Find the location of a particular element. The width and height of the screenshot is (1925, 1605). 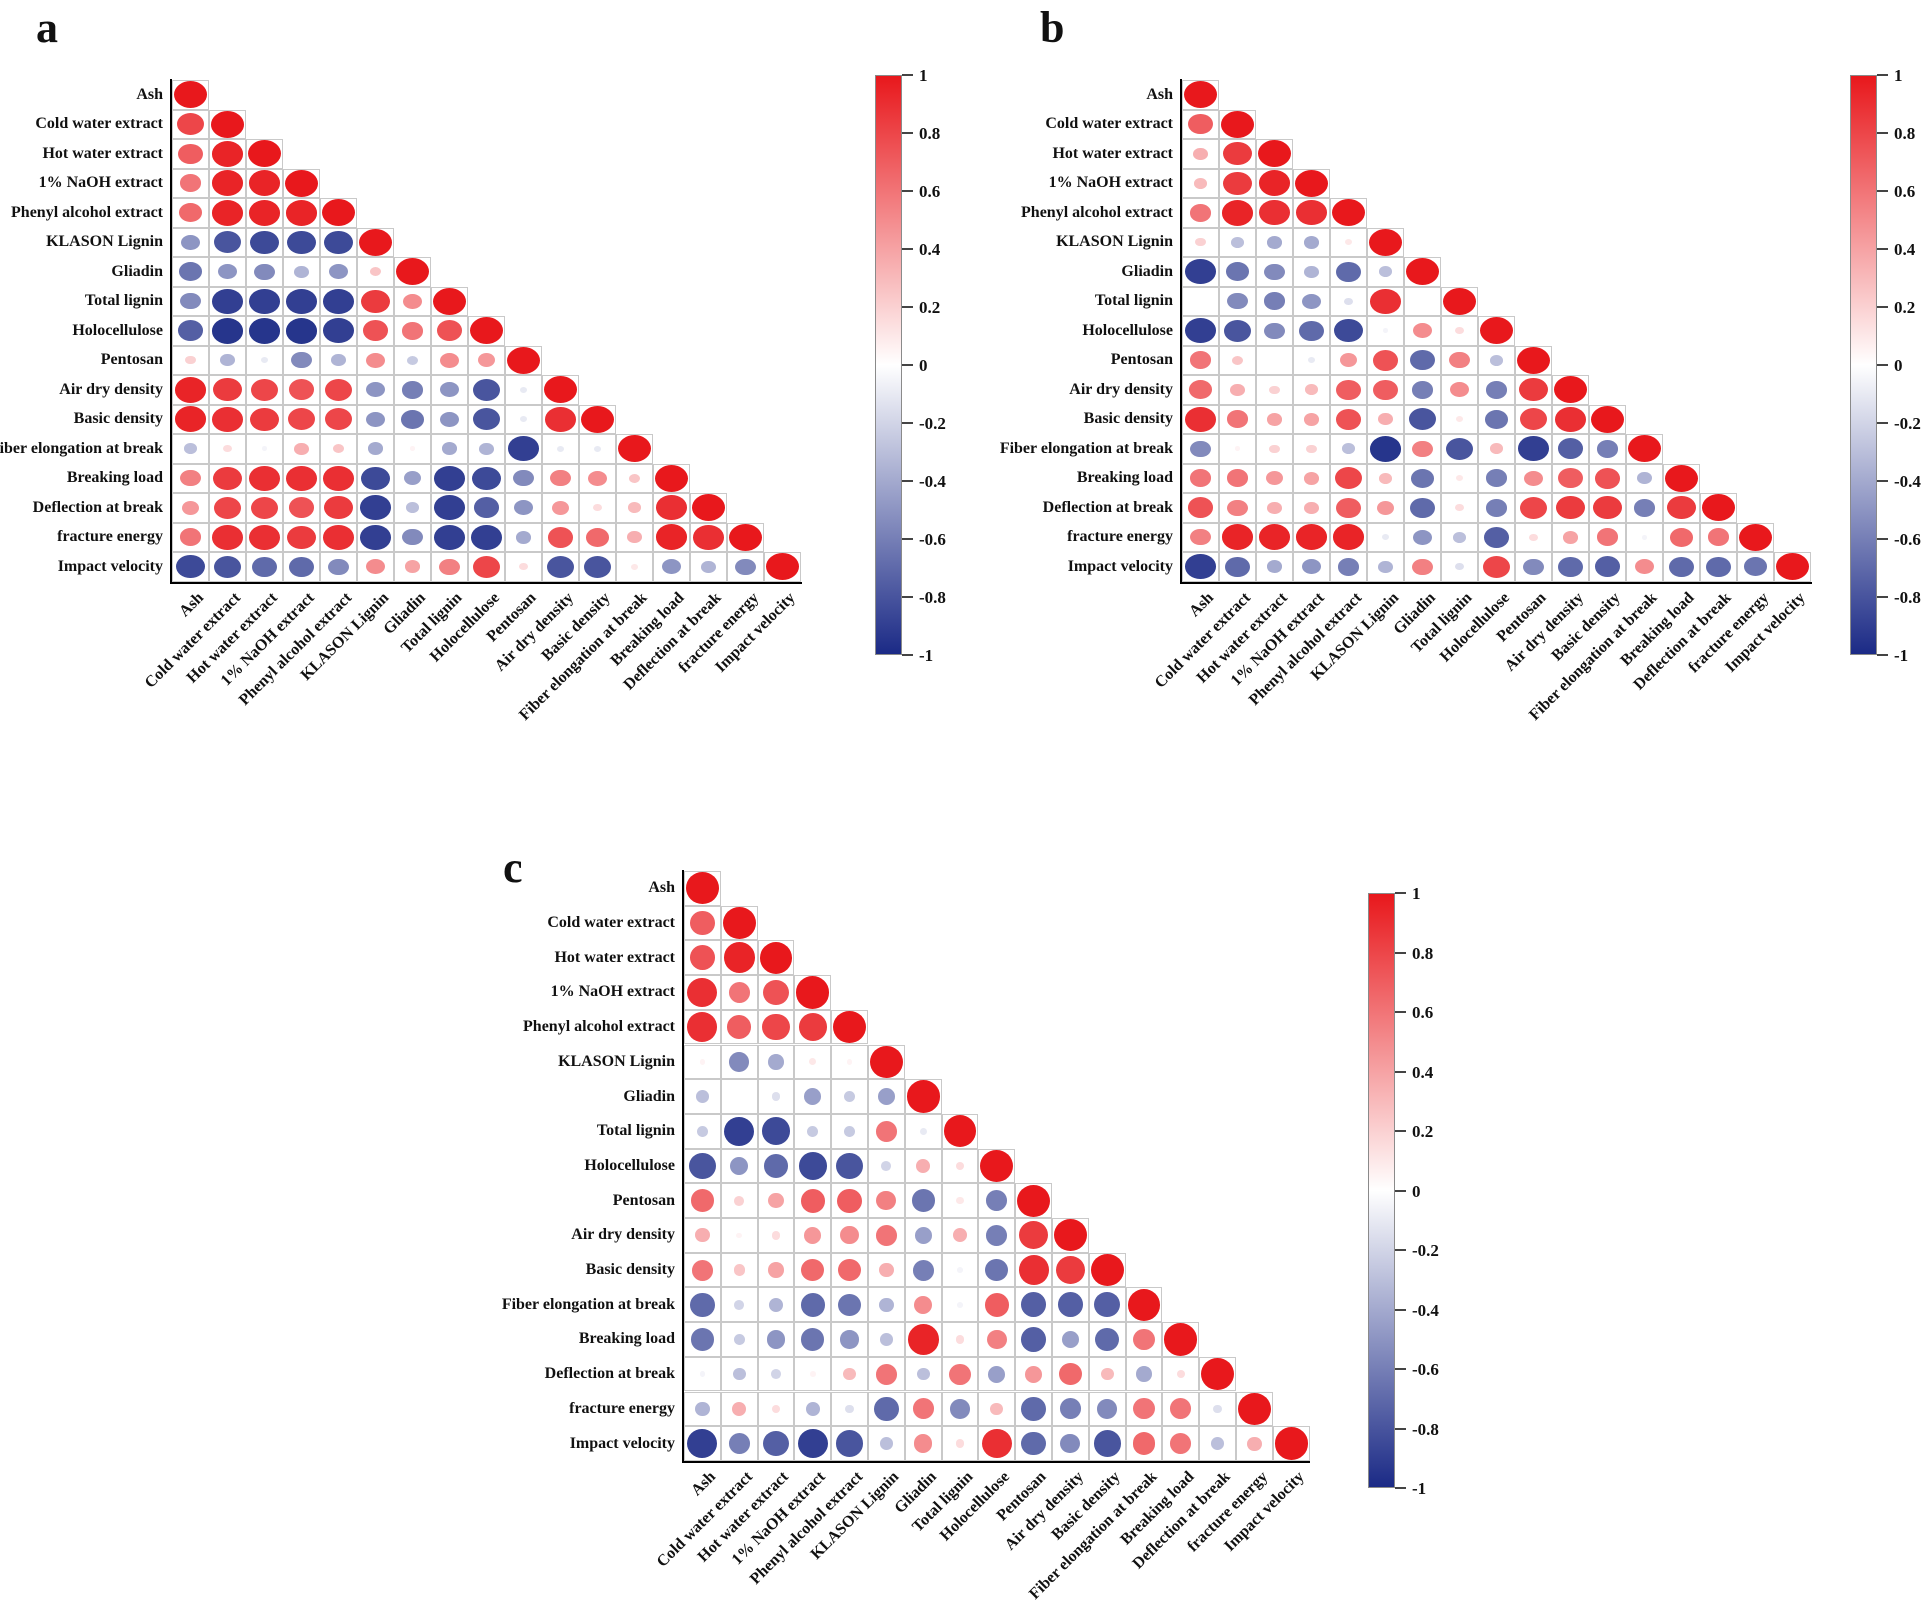

colorbar-tick-label: 0.8 is located at coordinates (930, 133).